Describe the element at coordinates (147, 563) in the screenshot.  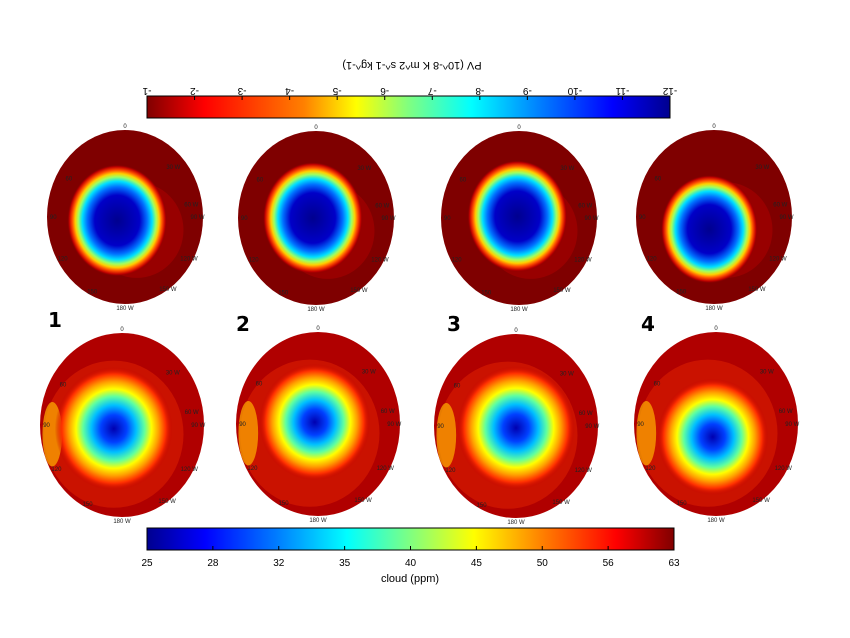
I see `cloud-tick-label: 25` at that location.